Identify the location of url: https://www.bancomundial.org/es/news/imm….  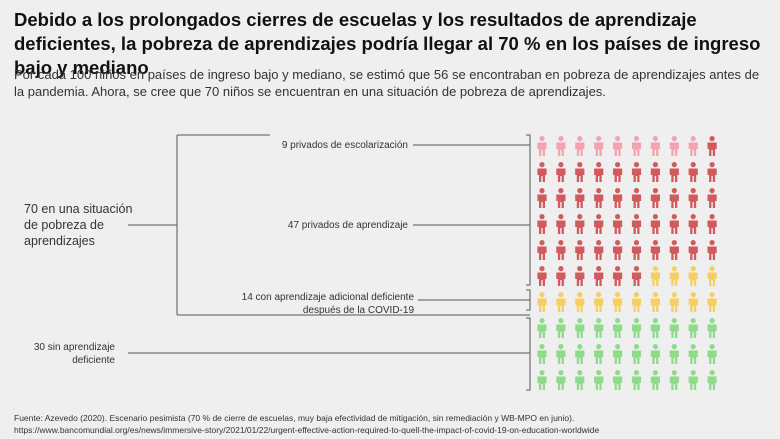
(307, 430).